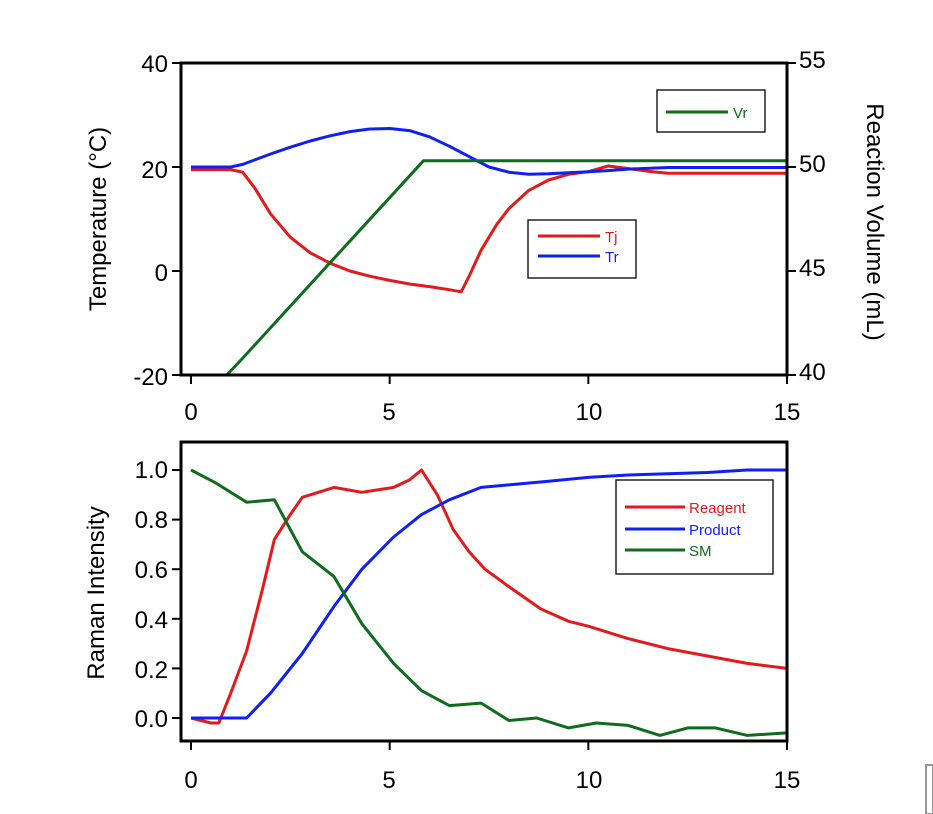  I want to click on bottom-x-tick-label: 0, so click(190, 780).